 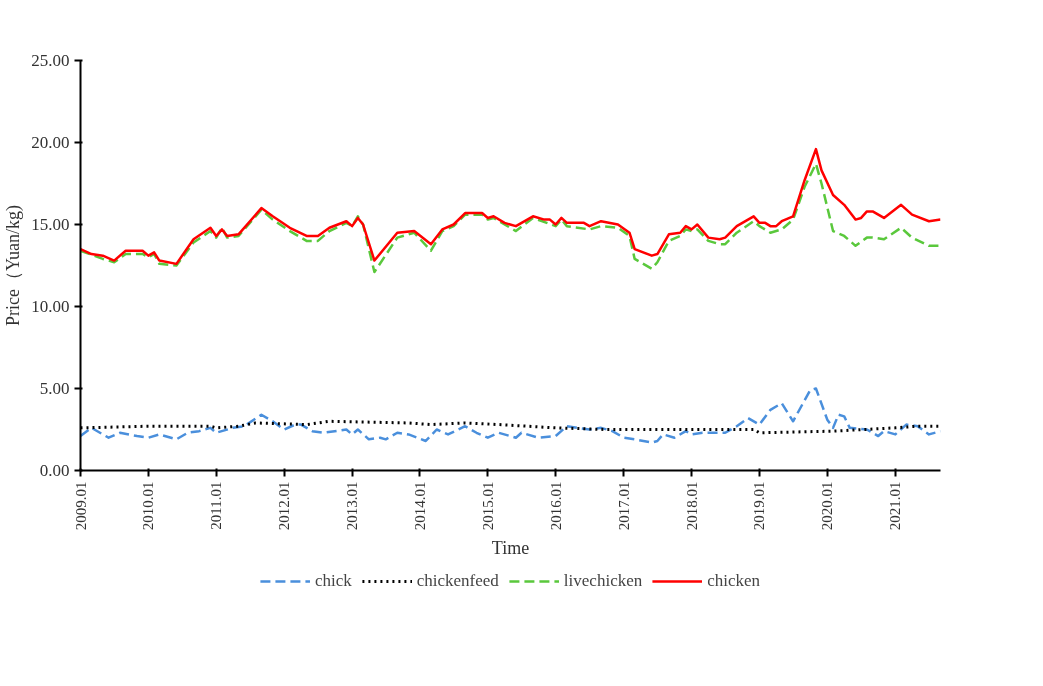 What do you see at coordinates (284, 506) in the screenshot?
I see `x-tick-label: 2012.01` at bounding box center [284, 506].